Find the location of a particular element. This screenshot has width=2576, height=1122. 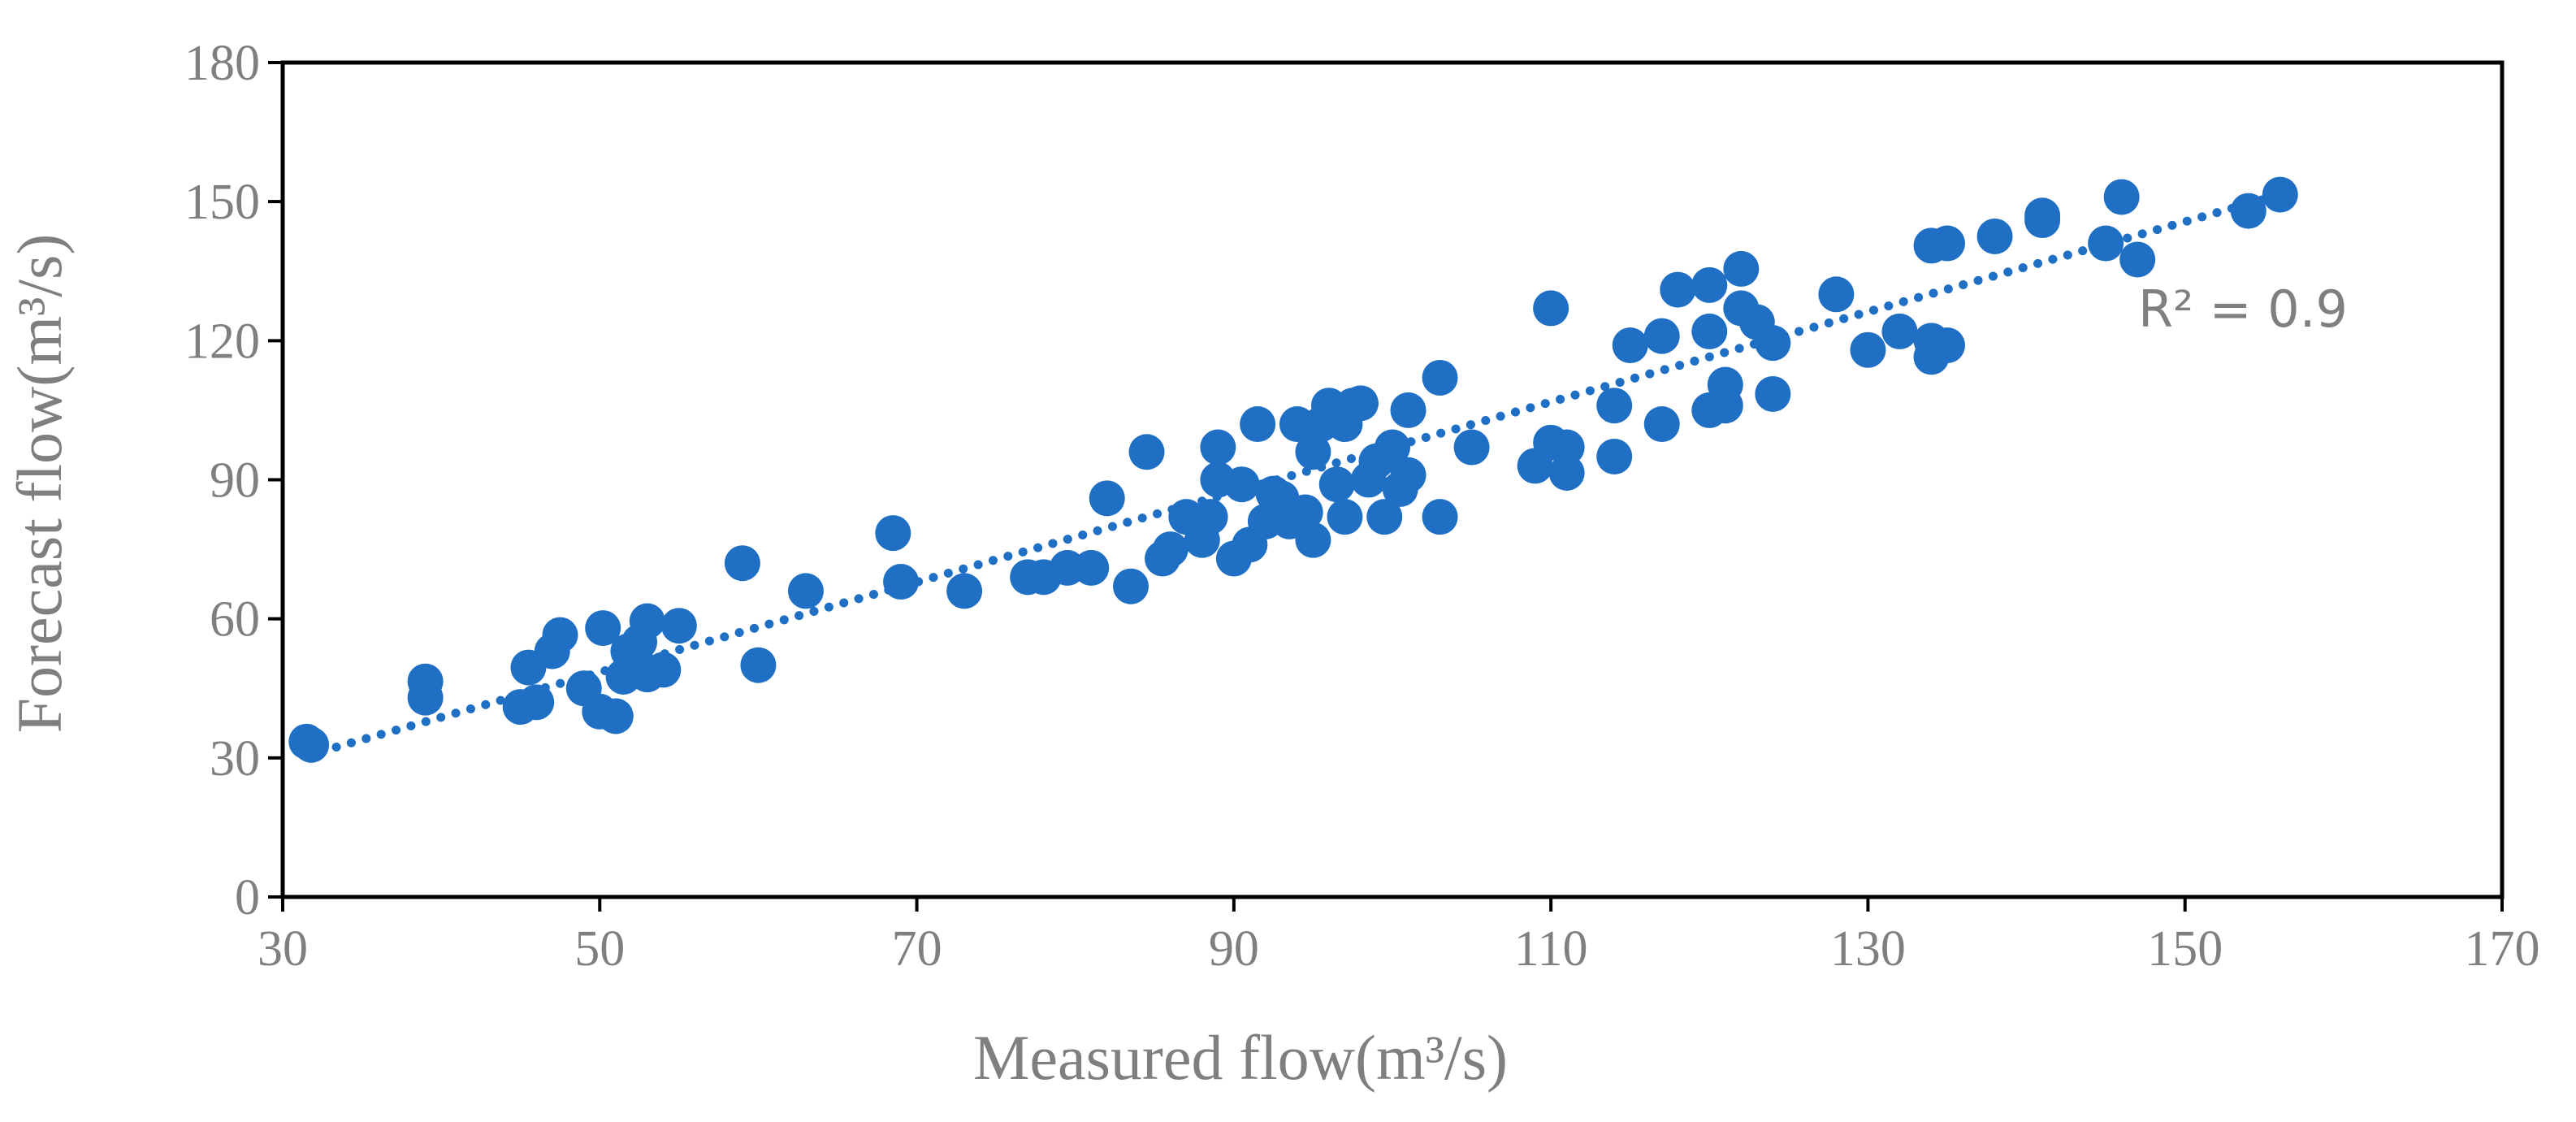

x-tick-label: 170 is located at coordinates (2502, 949).